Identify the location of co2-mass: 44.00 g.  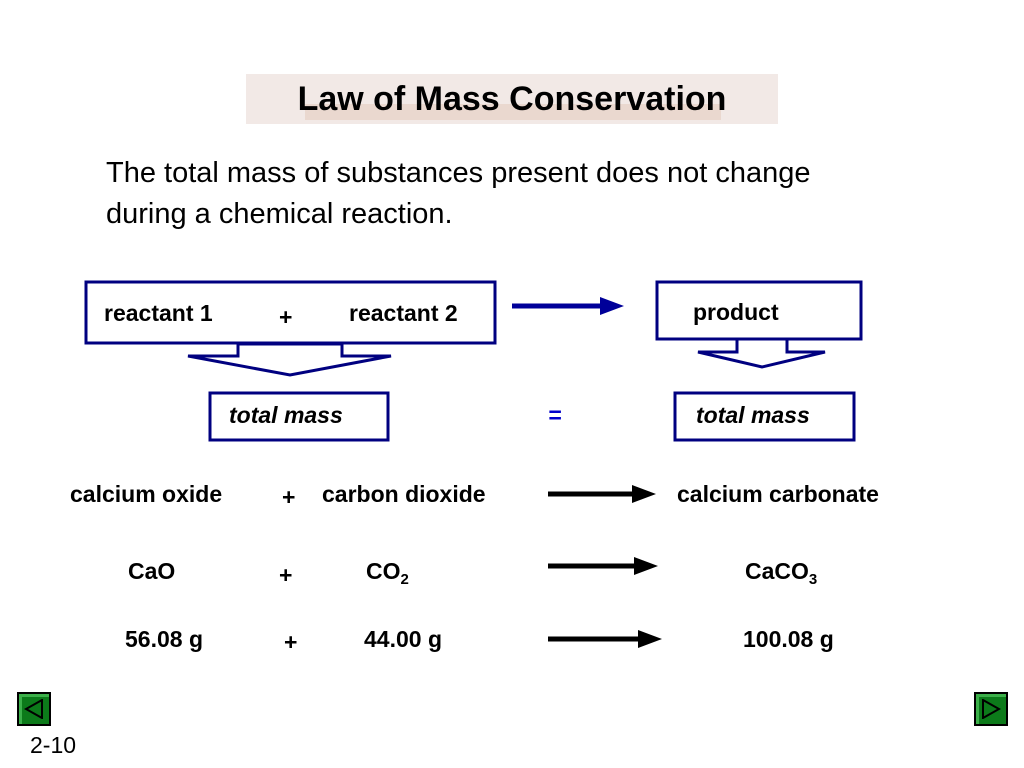
(403, 639).